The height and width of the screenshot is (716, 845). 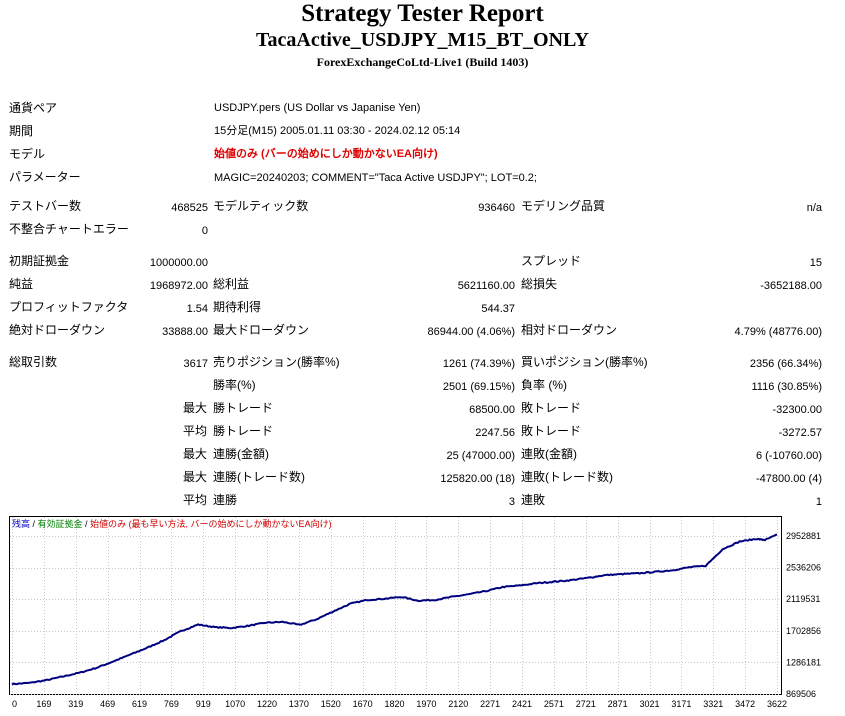 What do you see at coordinates (477, 479) in the screenshot?
I see `max-consec-profit-value: 125820.00 (18)` at bounding box center [477, 479].